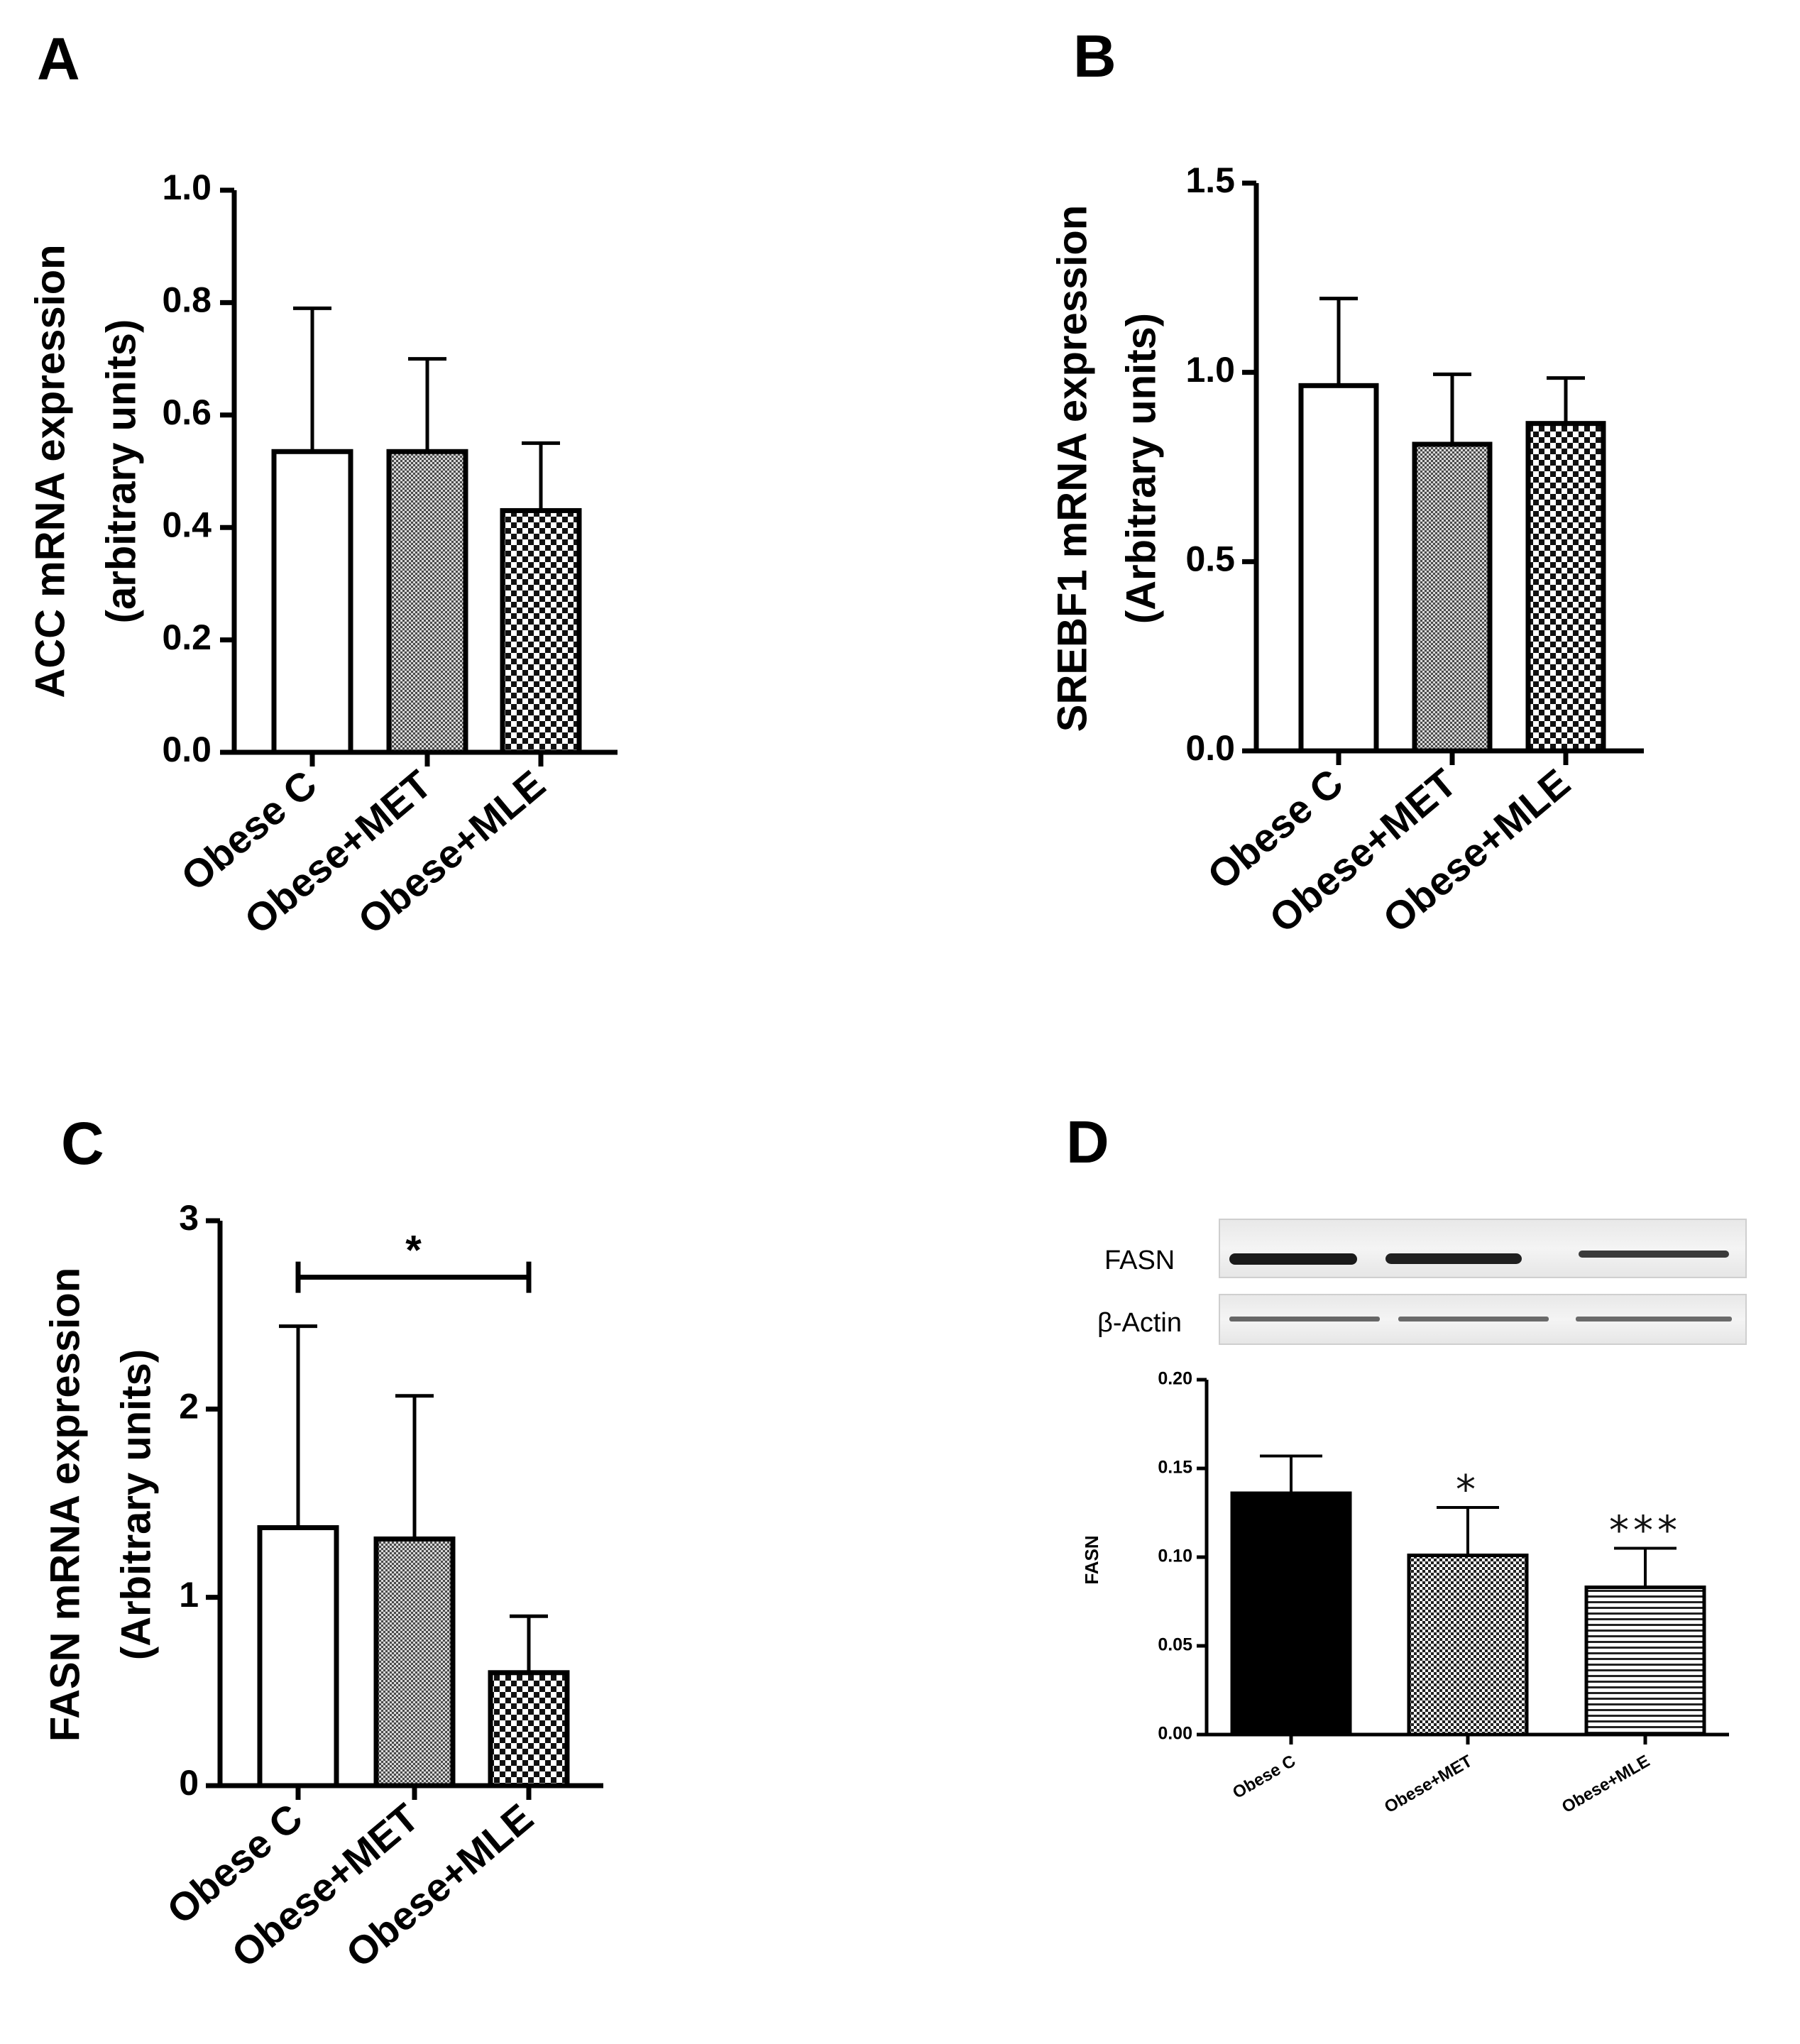  Describe the element at coordinates (187, 637) in the screenshot. I see `y-tick-label: 0.2` at that location.